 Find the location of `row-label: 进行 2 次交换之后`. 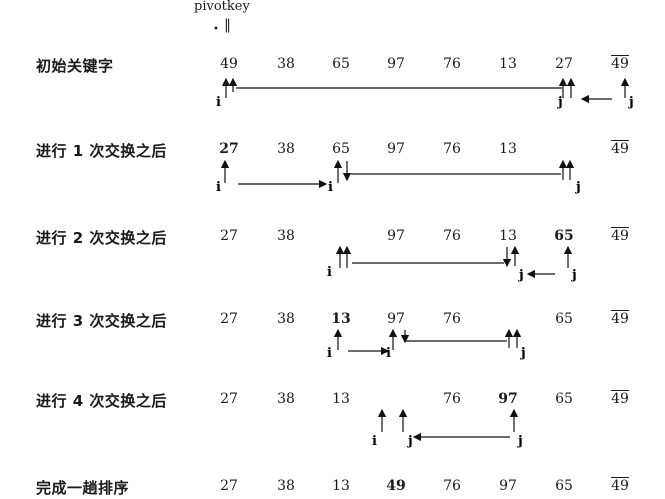

row-label: 进行 2 次交换之后 is located at coordinates (101, 238).